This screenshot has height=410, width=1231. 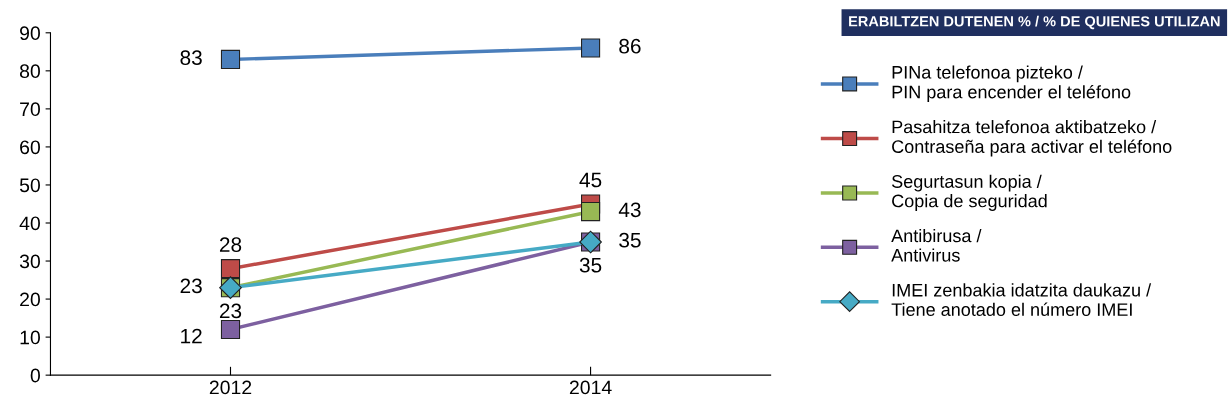 I want to click on y-tick-label: 20, so click(x=30, y=299).